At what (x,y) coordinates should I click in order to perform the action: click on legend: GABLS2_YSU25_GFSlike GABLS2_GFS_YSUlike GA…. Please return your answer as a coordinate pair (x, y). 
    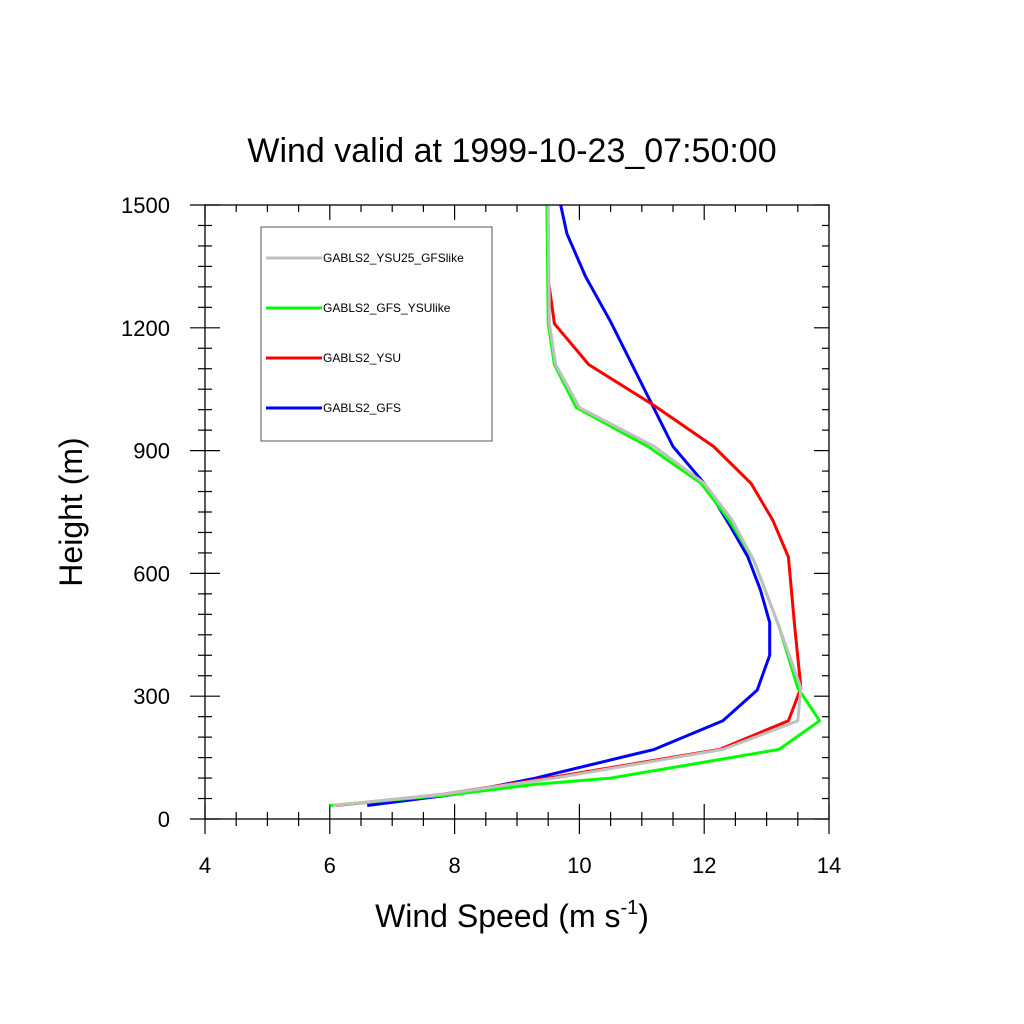
    Looking at the image, I should click on (376, 334).